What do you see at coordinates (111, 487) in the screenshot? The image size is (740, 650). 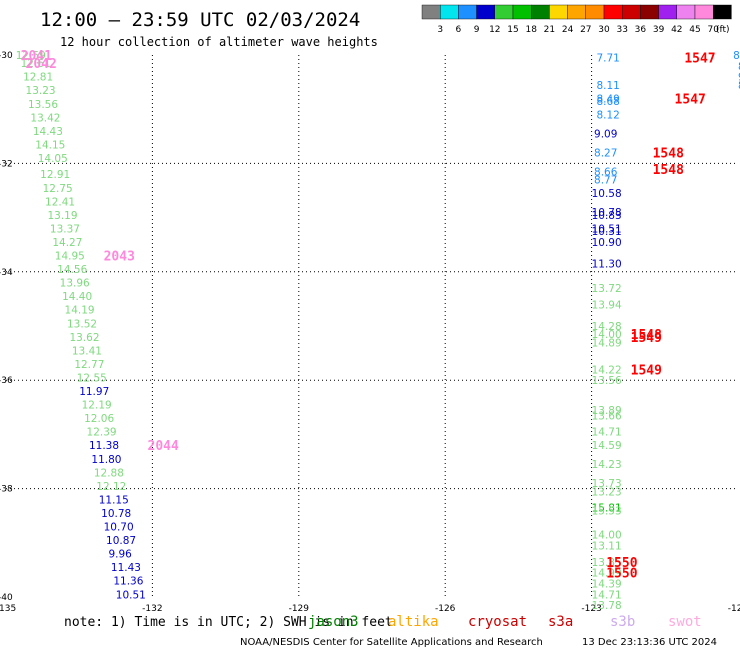 I see `wave-height-label: 12.12` at bounding box center [111, 487].